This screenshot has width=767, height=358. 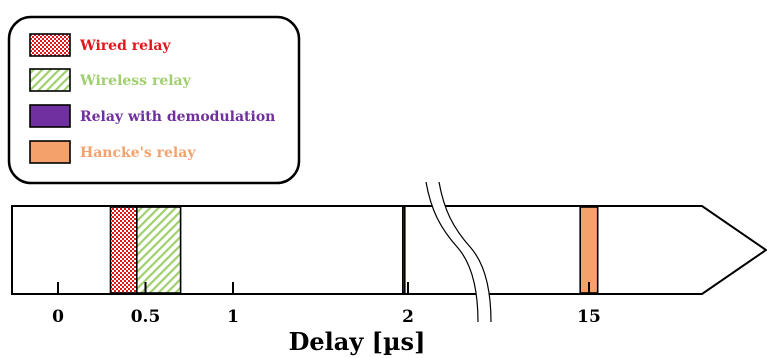 I want to click on legend-swatch-wired-relay, so click(x=50, y=45).